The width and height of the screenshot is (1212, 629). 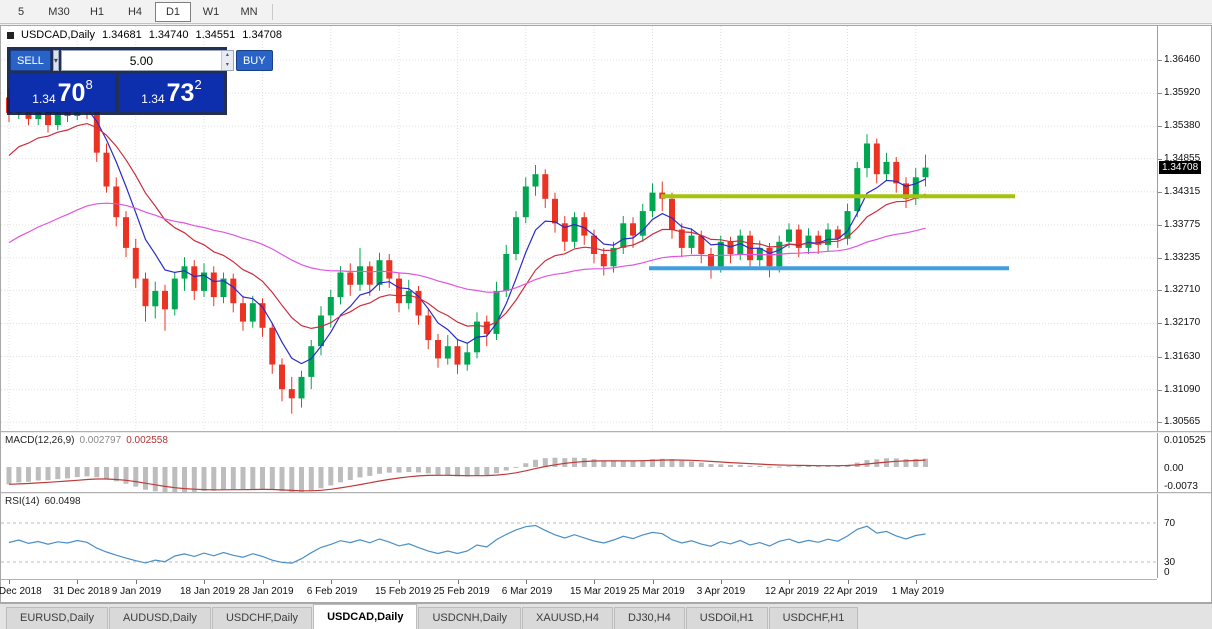 What do you see at coordinates (792, 591) in the screenshot?
I see `date-label: 12 Apr 2019` at bounding box center [792, 591].